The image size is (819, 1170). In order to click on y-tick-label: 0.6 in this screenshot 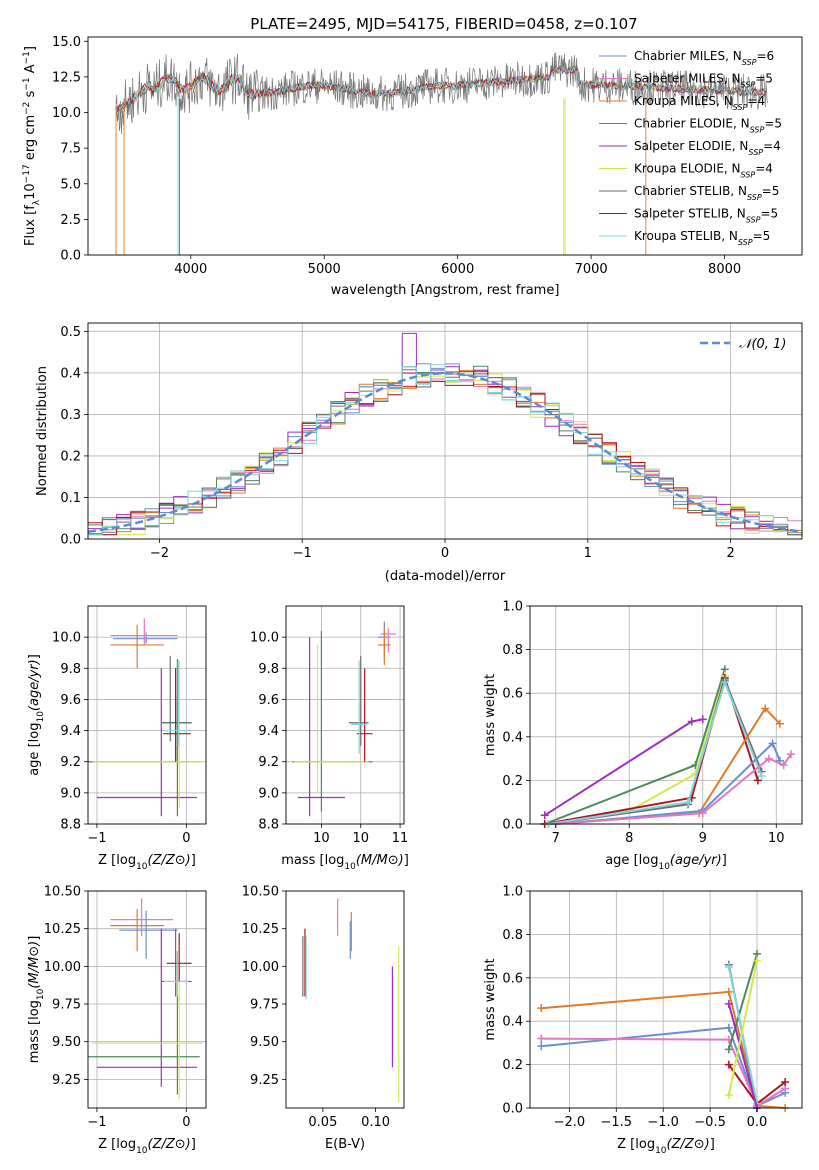, I will do `click(512, 978)`.